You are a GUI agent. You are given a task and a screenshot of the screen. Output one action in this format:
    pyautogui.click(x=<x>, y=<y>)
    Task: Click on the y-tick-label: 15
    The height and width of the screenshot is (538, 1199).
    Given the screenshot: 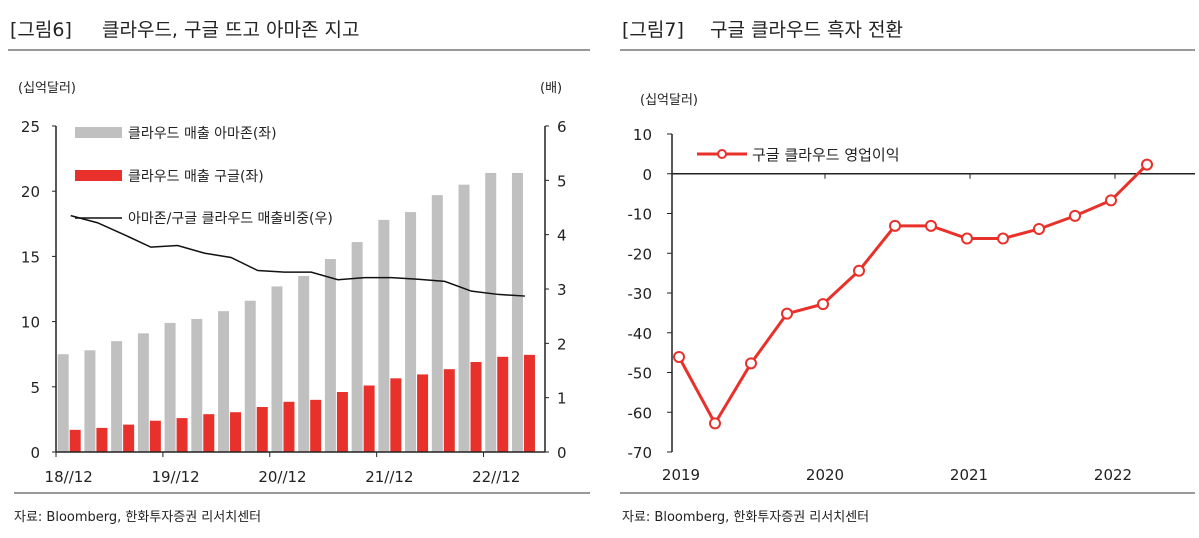 What is the action you would take?
    pyautogui.click(x=30, y=257)
    